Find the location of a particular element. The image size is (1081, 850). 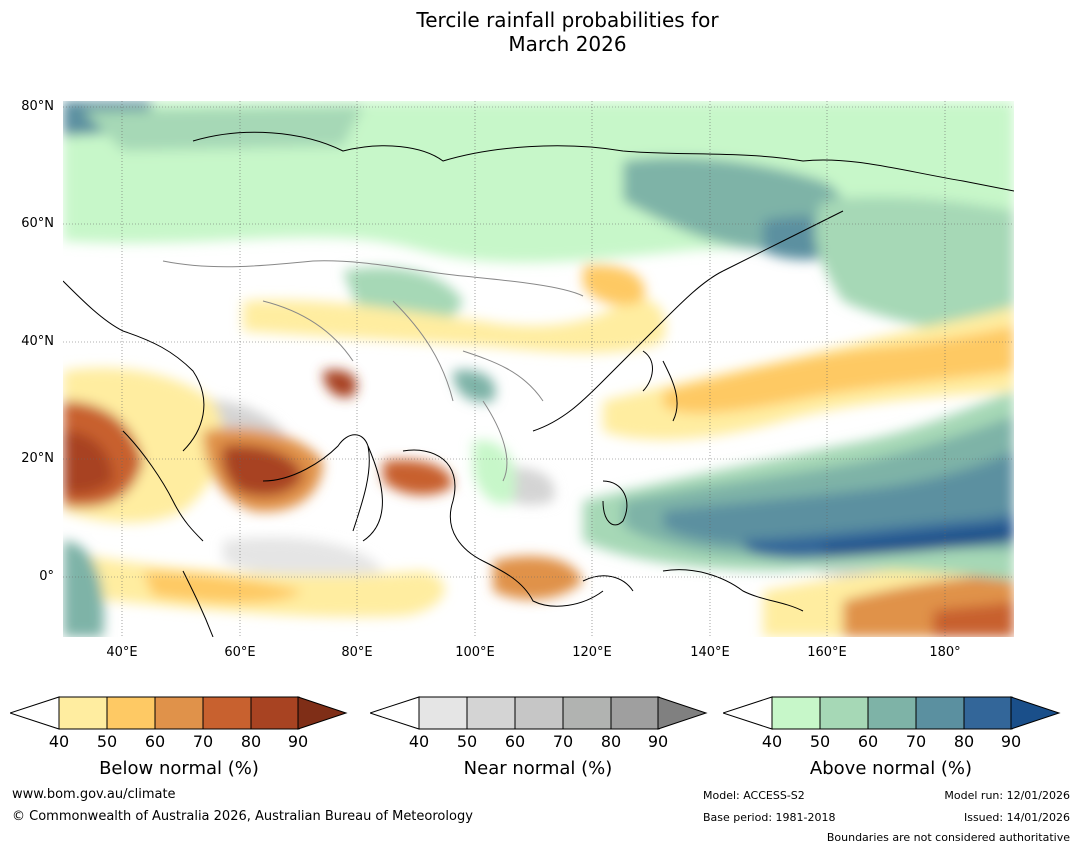

near-tick-90: 90 is located at coordinates (658, 741).